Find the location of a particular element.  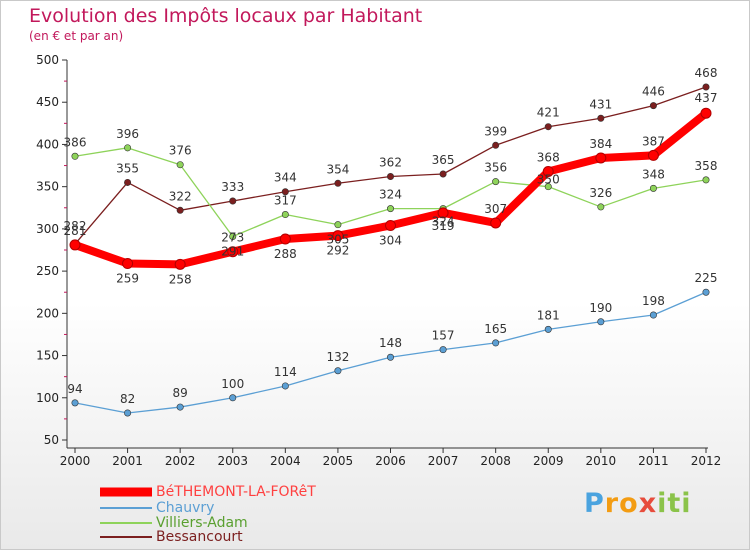

logo-letter: o is located at coordinates (629, 503).